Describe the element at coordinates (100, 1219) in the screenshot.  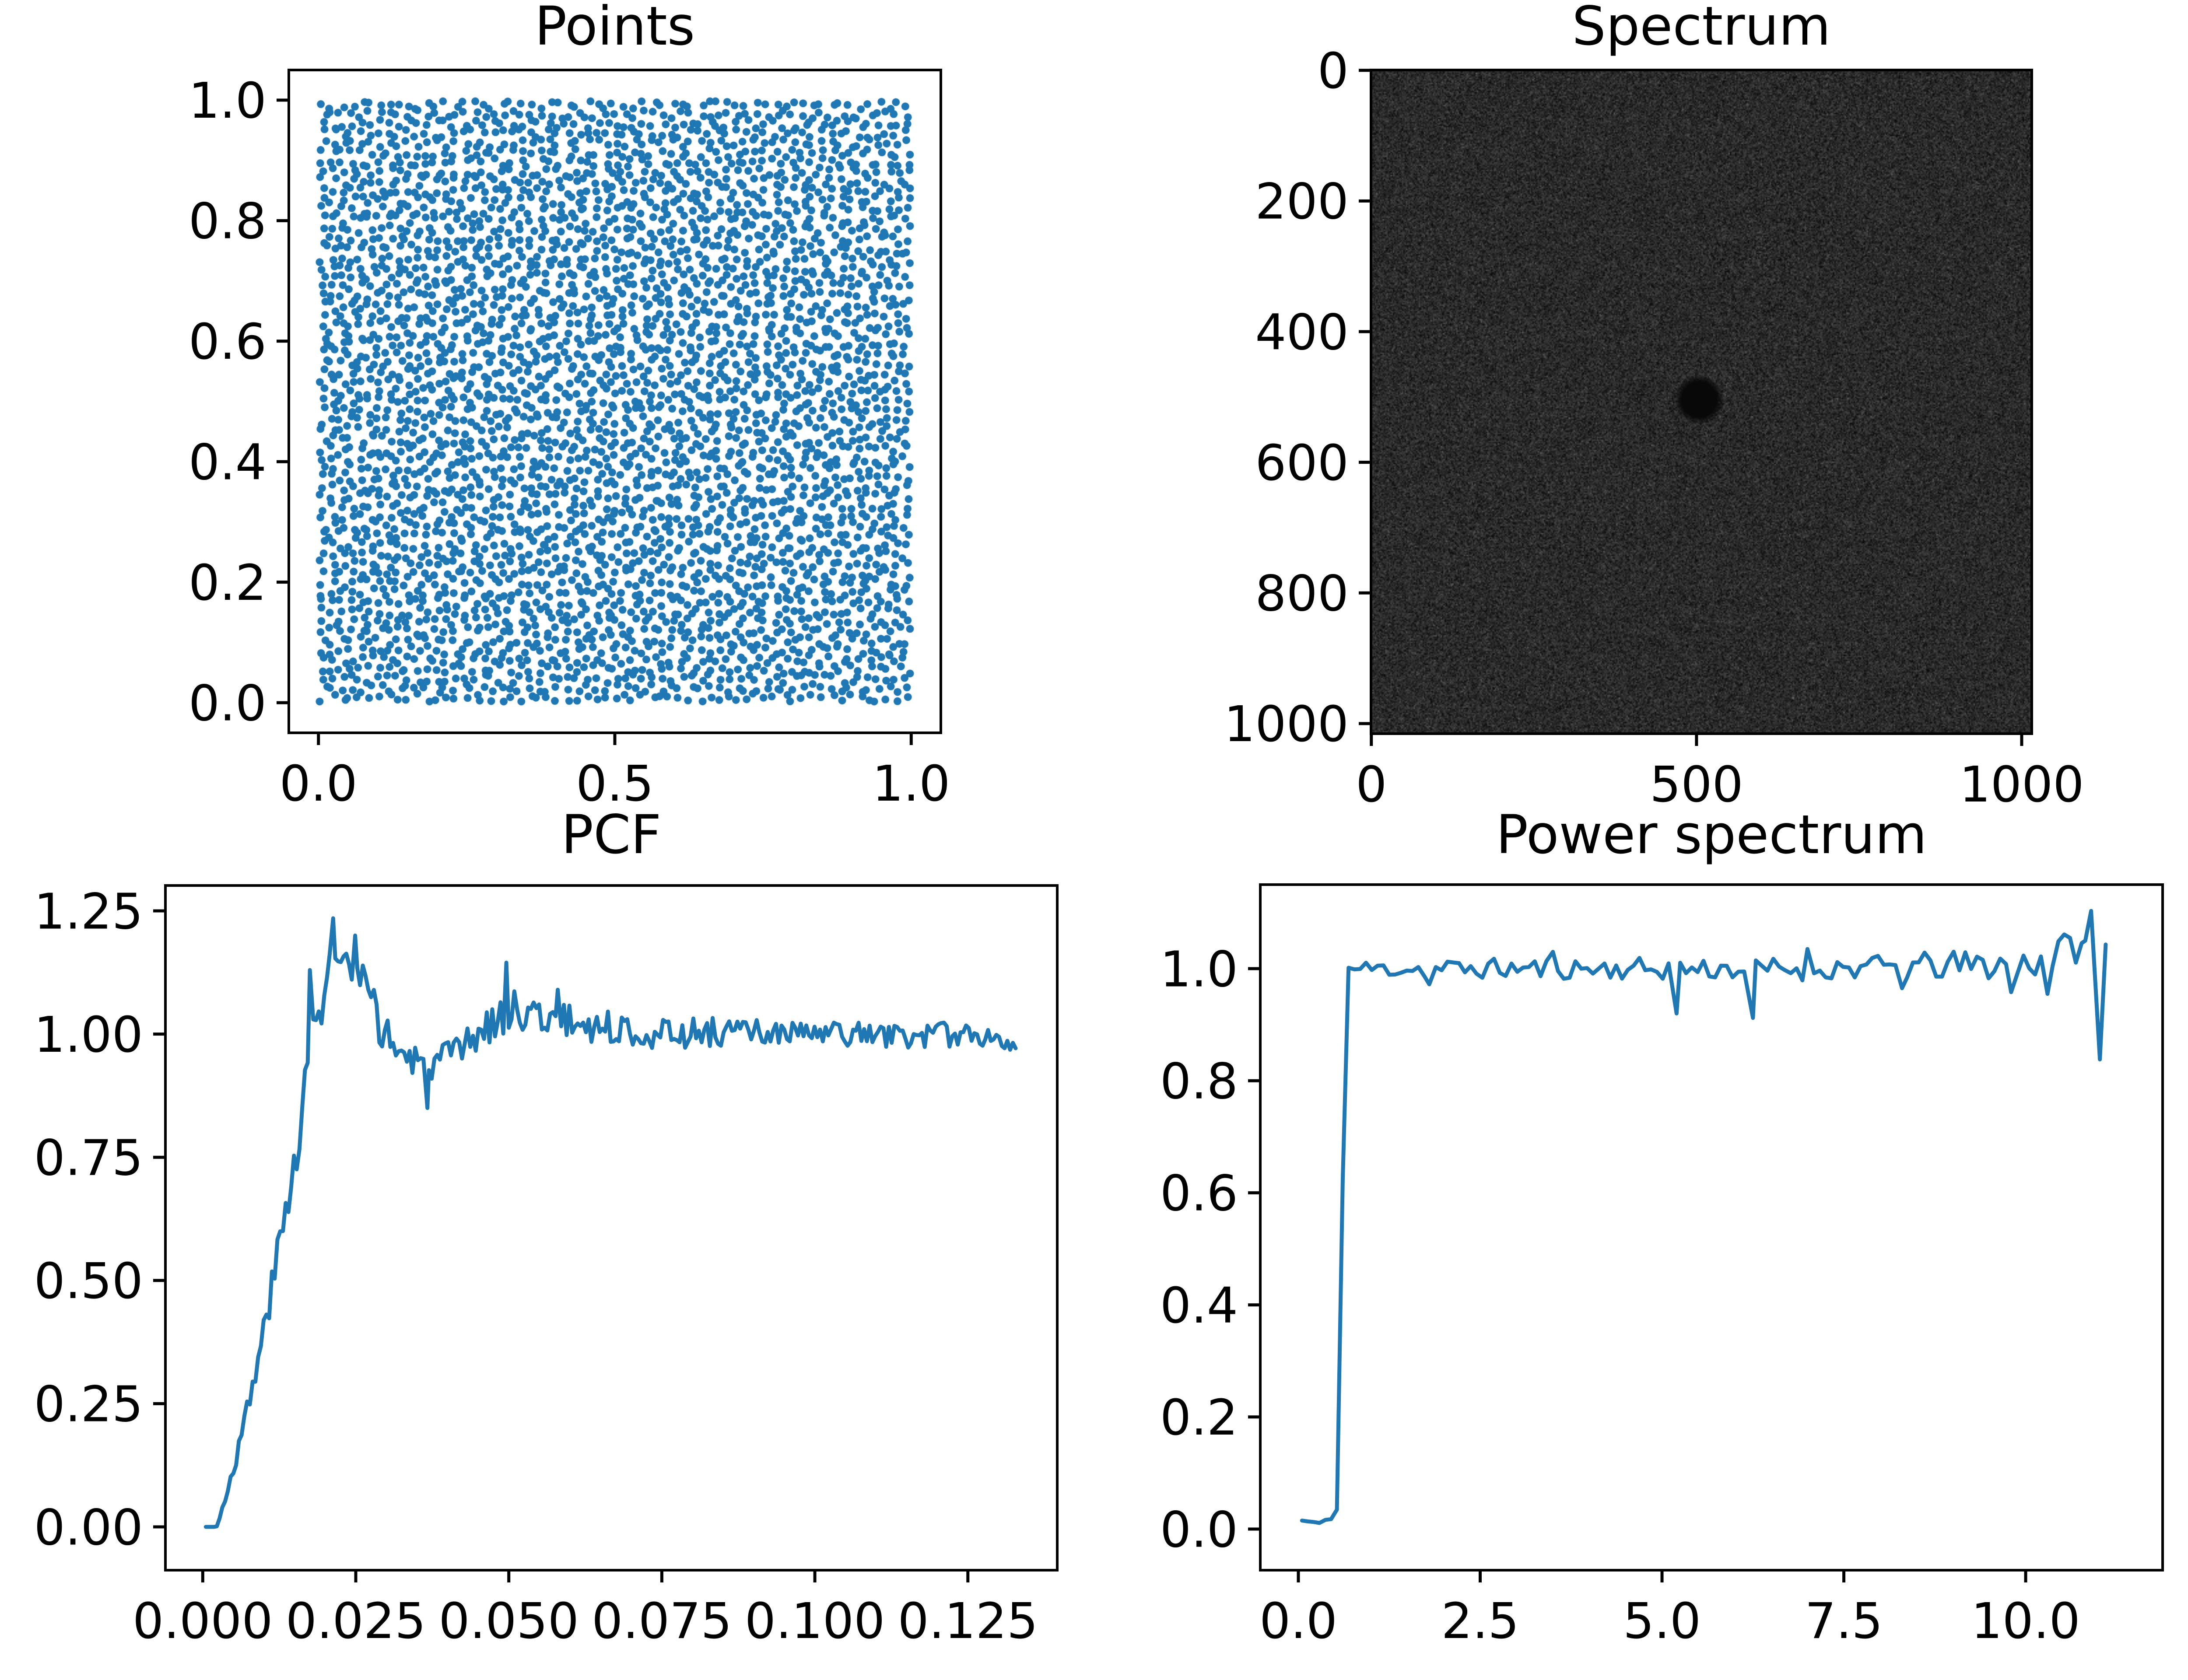
I see `y-ticks-2: 0.00 0.25 0.50 0.75 1.00 1.25` at that location.